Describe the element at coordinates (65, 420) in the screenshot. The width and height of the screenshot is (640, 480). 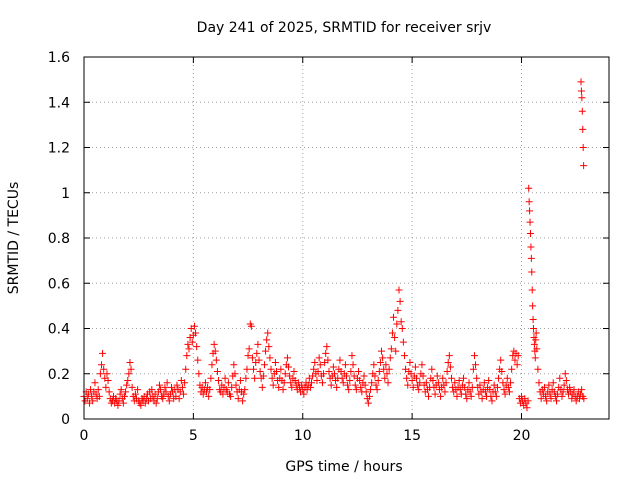
I see `y-tick-label: 0` at that location.